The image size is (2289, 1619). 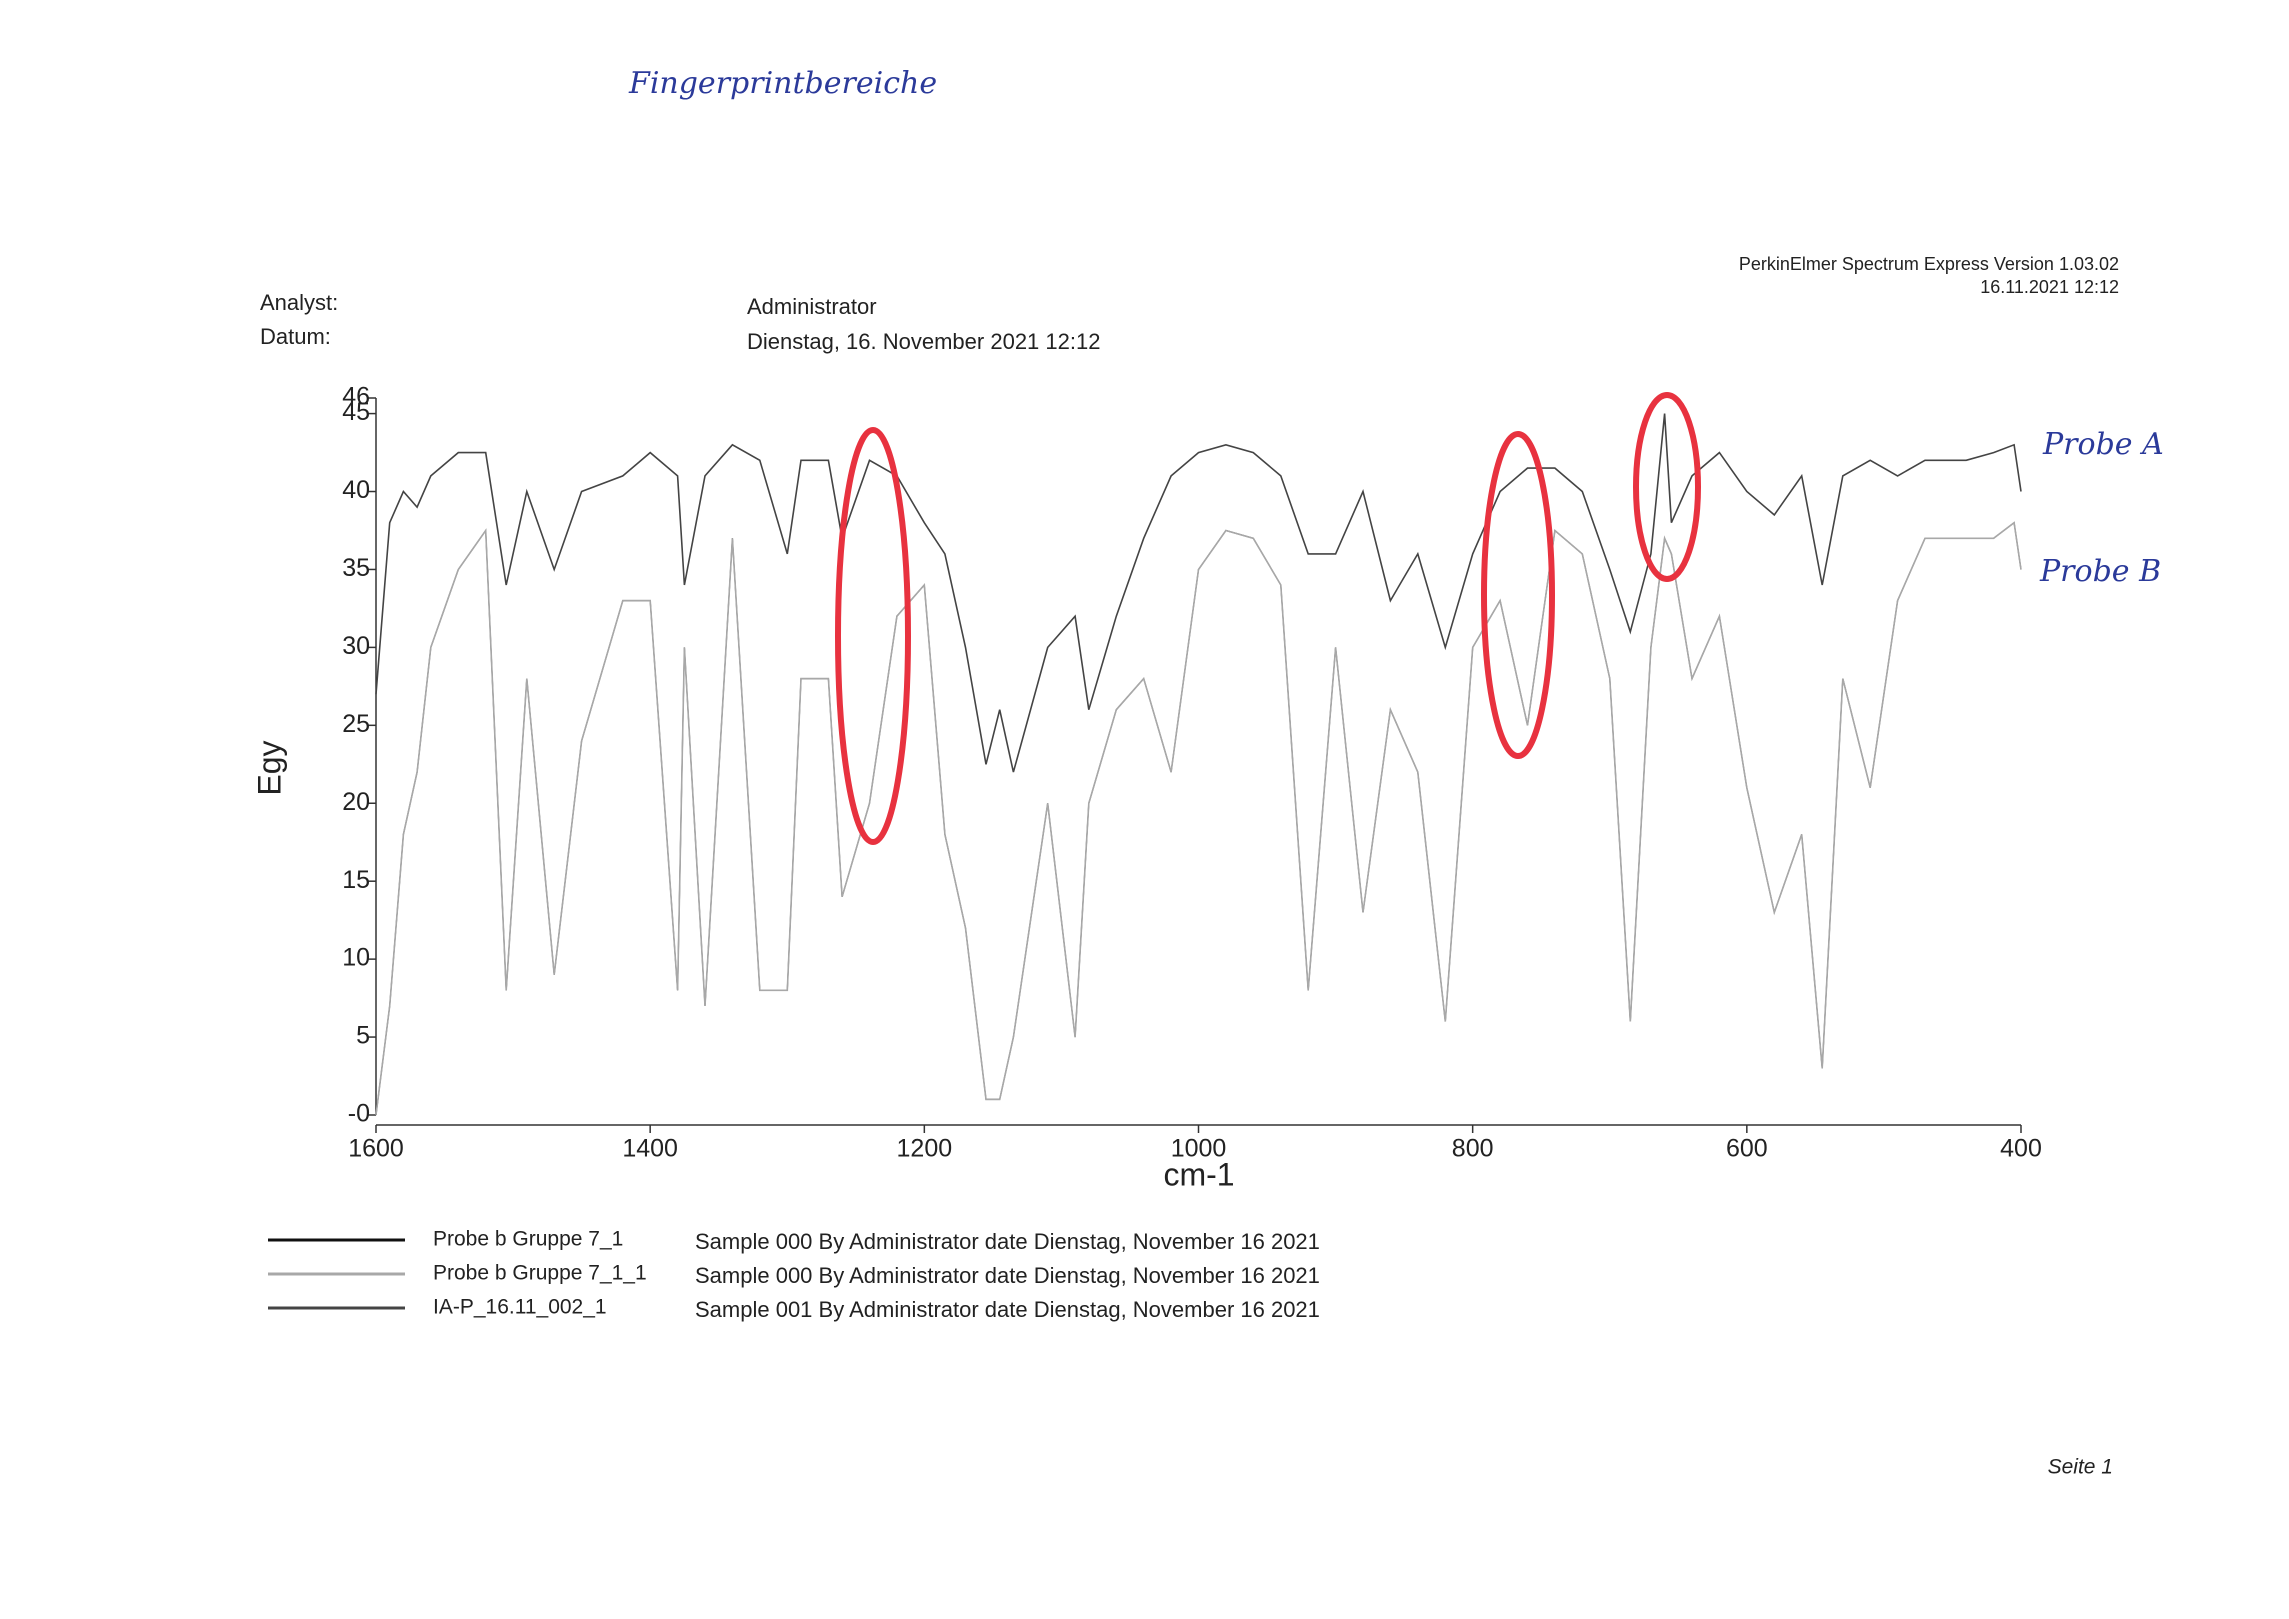 I want to click on legend-name: Probe b Gruppe 7_1, so click(x=528, y=1239).